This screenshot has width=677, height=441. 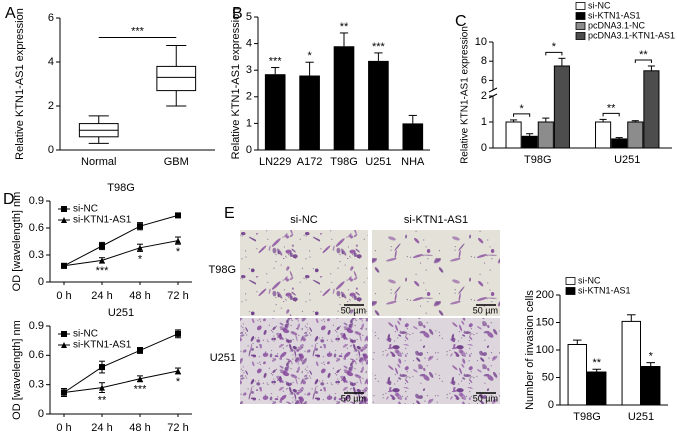 I want to click on image-column-label: si-NC, so click(x=304, y=220).